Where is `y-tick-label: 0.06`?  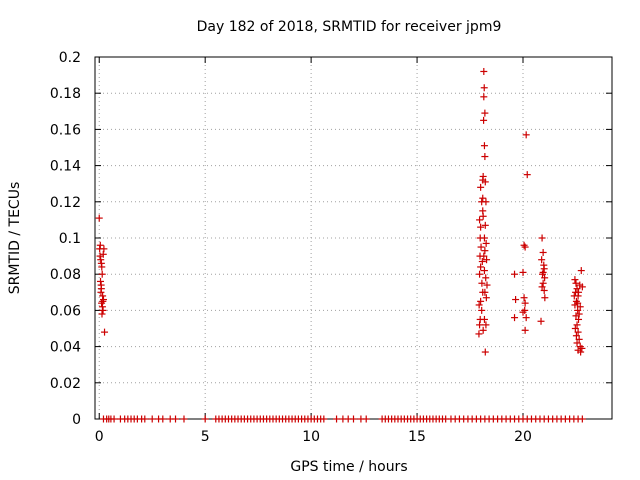
y-tick-label: 0.06 is located at coordinates (65, 311).